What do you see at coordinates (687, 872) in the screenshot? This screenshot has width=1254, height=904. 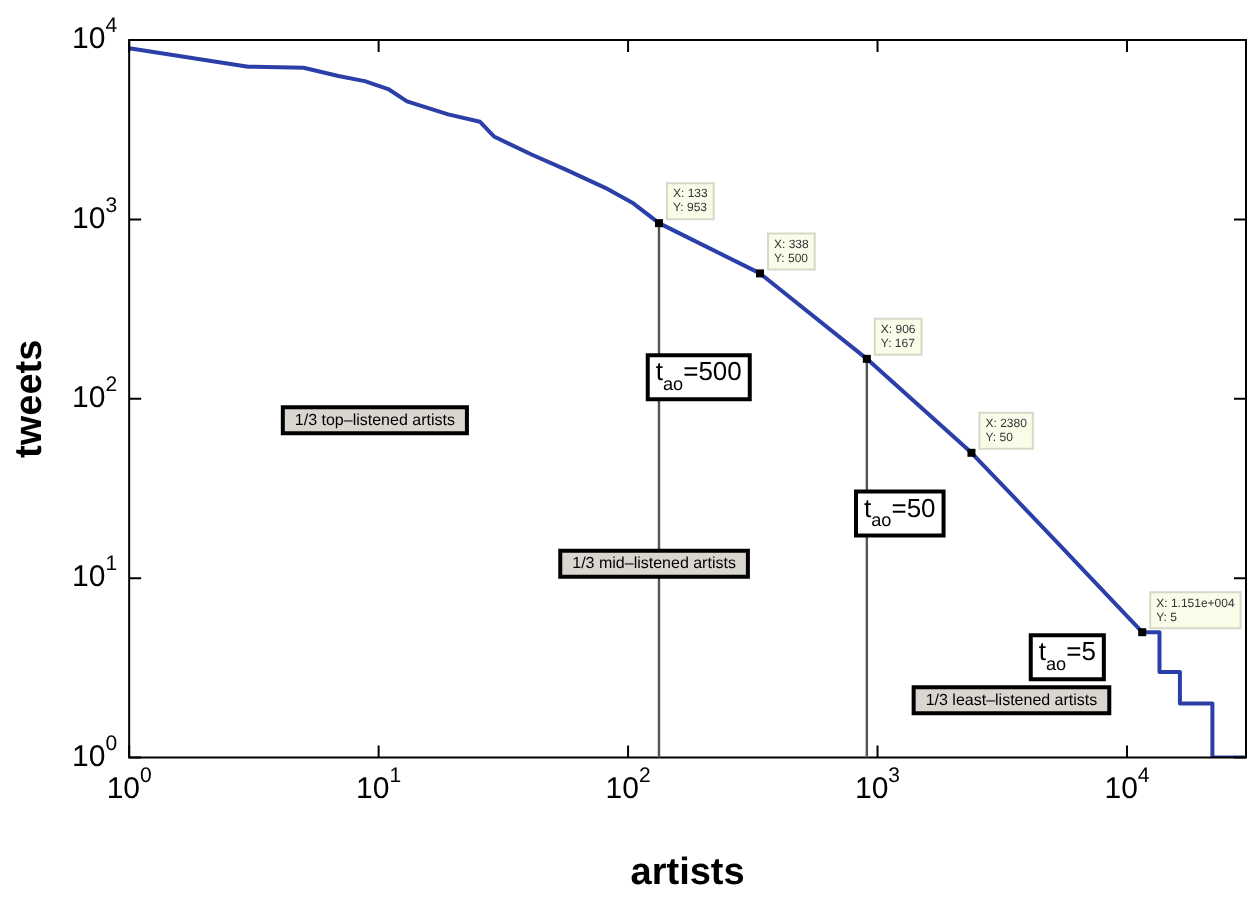 I see `x-axis-title: artists` at bounding box center [687, 872].